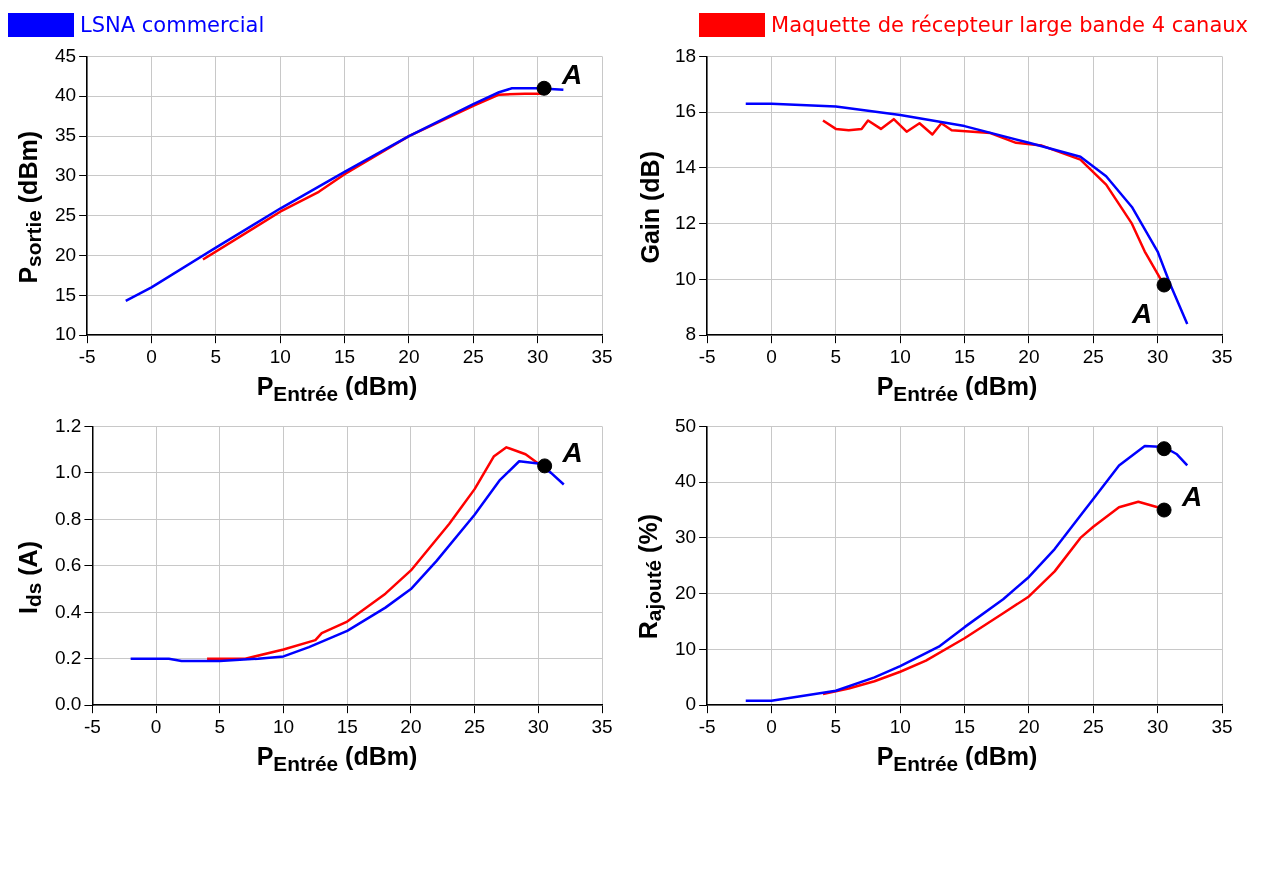  I want to click on y-tick-label: 0.8, so click(68, 518).